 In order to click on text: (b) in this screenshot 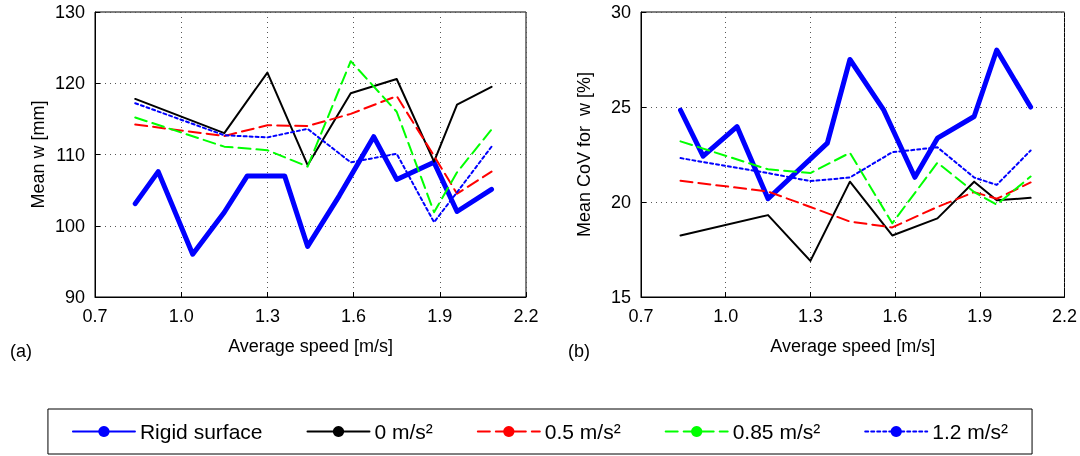, I will do `click(579, 351)`.